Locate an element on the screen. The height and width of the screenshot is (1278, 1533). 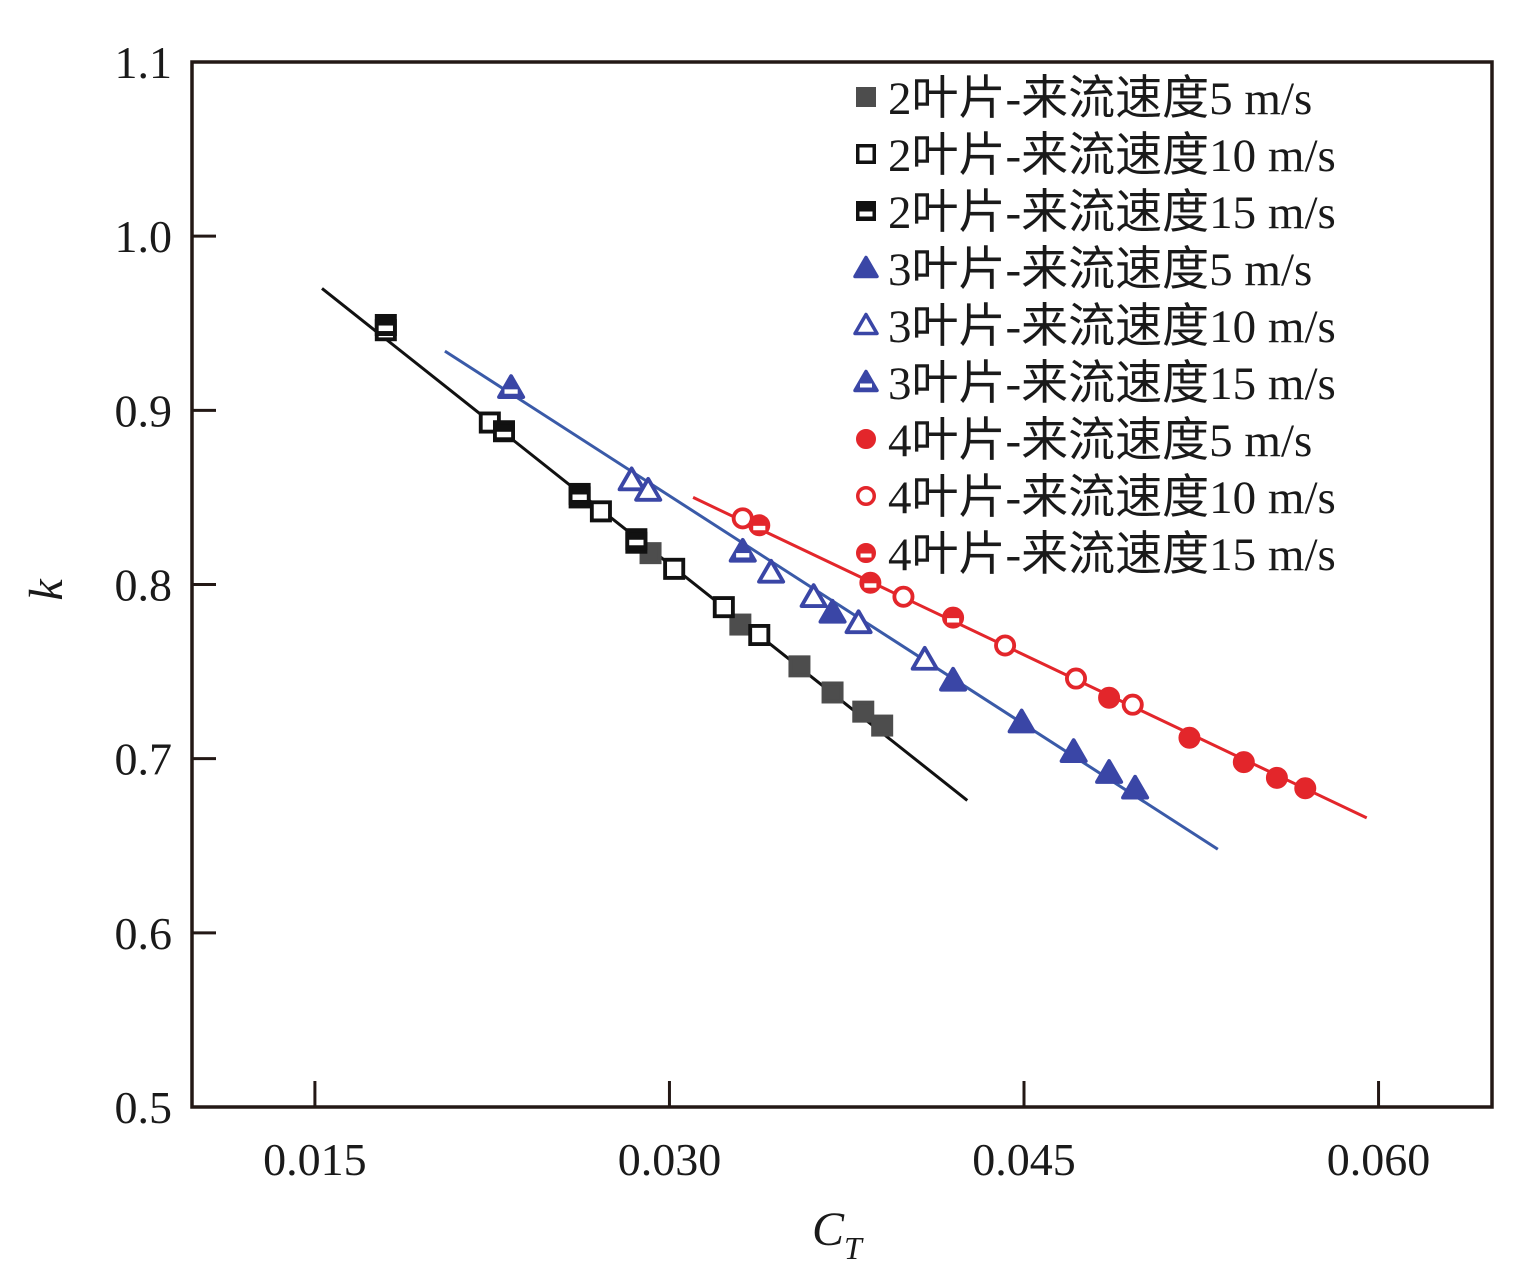
y-tick-label: 1.1 is located at coordinates (144, 62).